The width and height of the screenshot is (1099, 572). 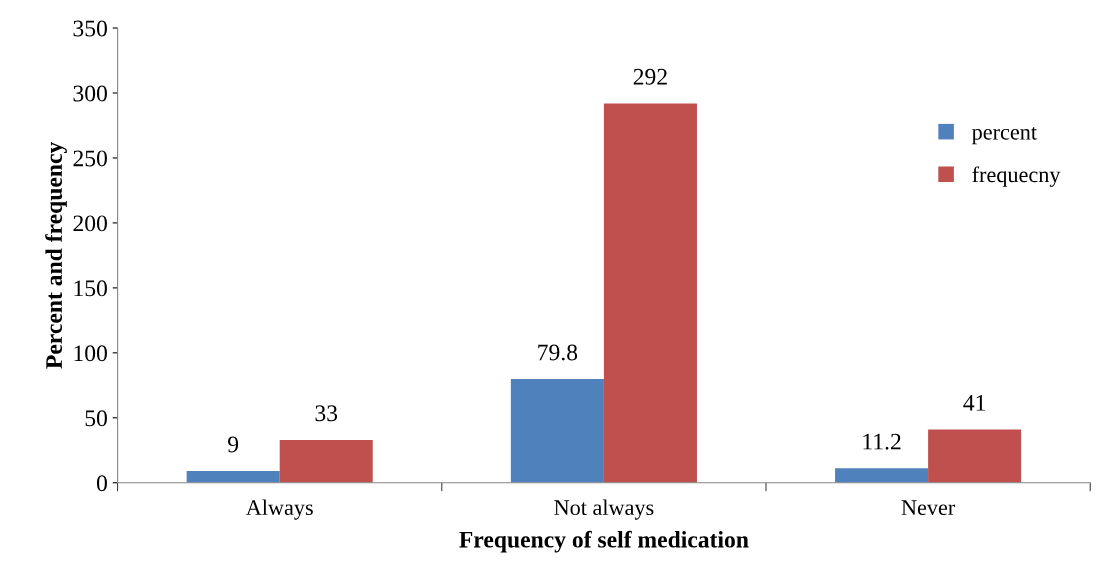 What do you see at coordinates (1016, 176) in the screenshot?
I see `legend-label: frequecny` at bounding box center [1016, 176].